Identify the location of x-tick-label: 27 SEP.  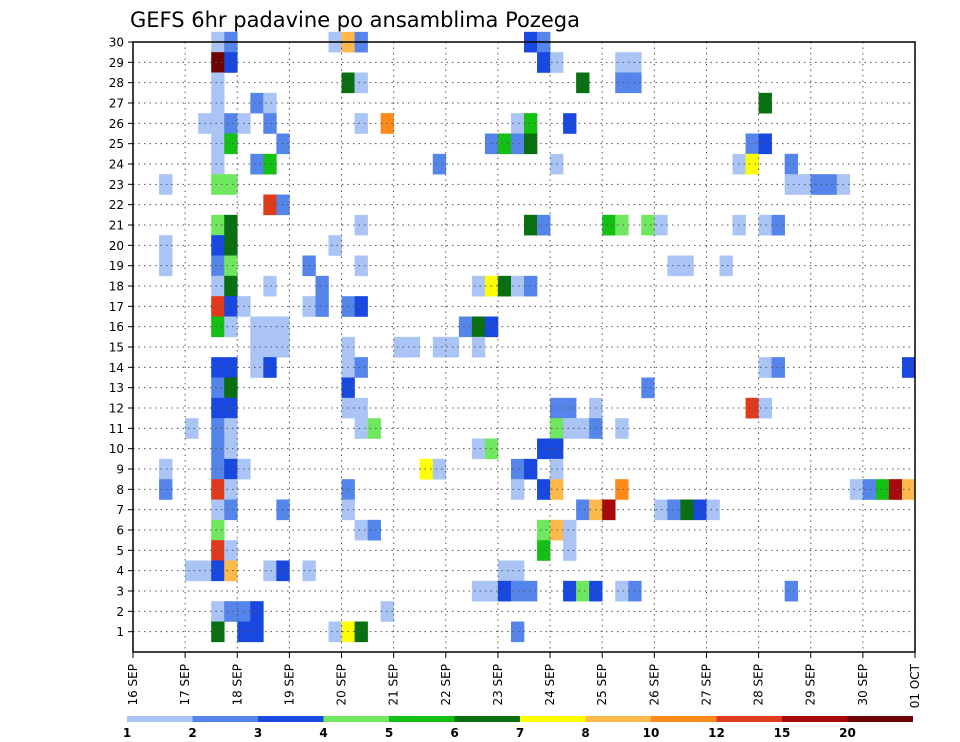
(706, 685).